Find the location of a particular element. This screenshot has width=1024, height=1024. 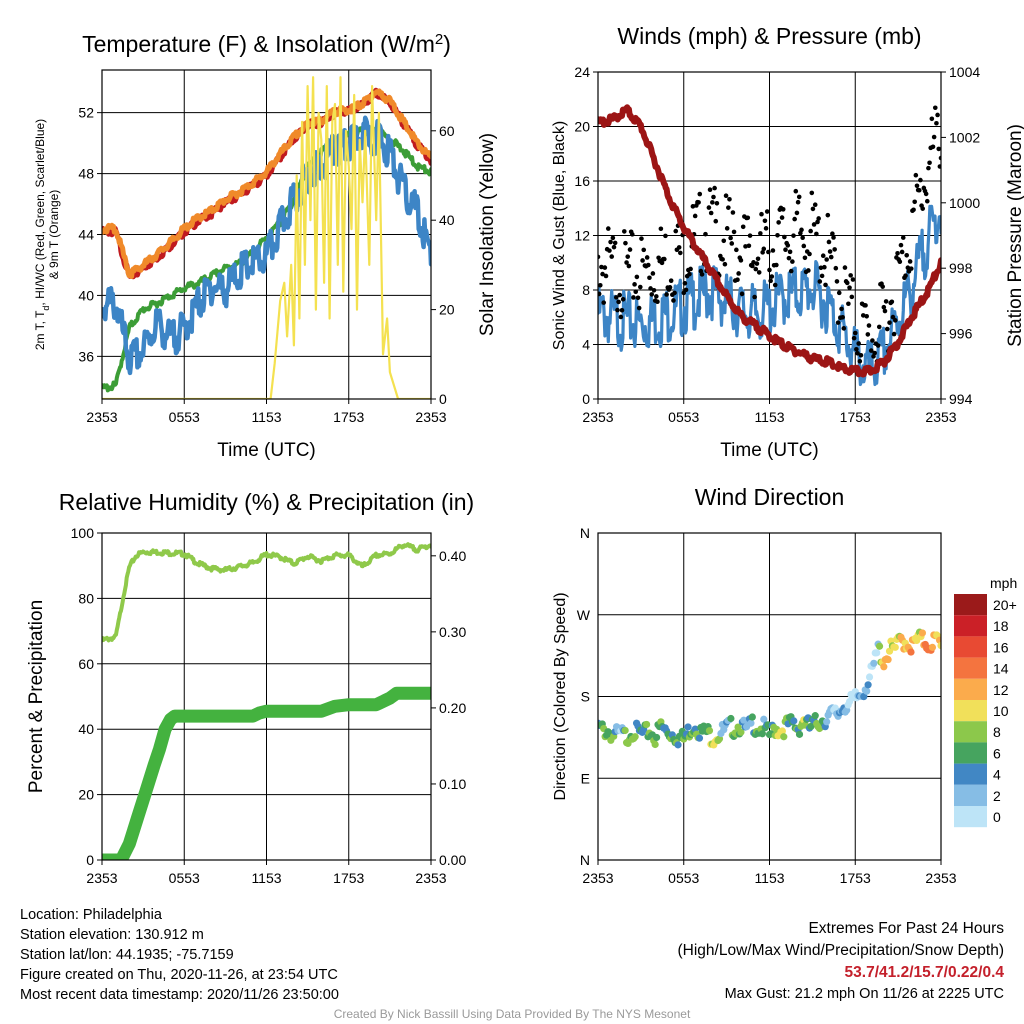

legend-label: 4 is located at coordinates (997, 775).